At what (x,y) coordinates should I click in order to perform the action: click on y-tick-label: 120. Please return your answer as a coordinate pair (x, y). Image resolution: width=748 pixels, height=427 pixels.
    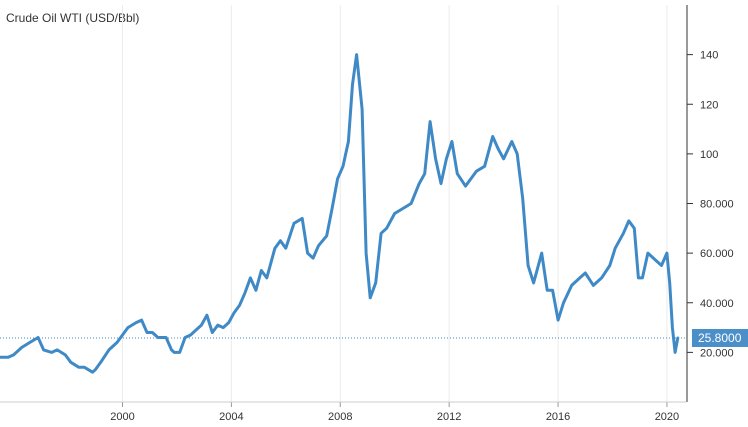
    Looking at the image, I should click on (709, 105).